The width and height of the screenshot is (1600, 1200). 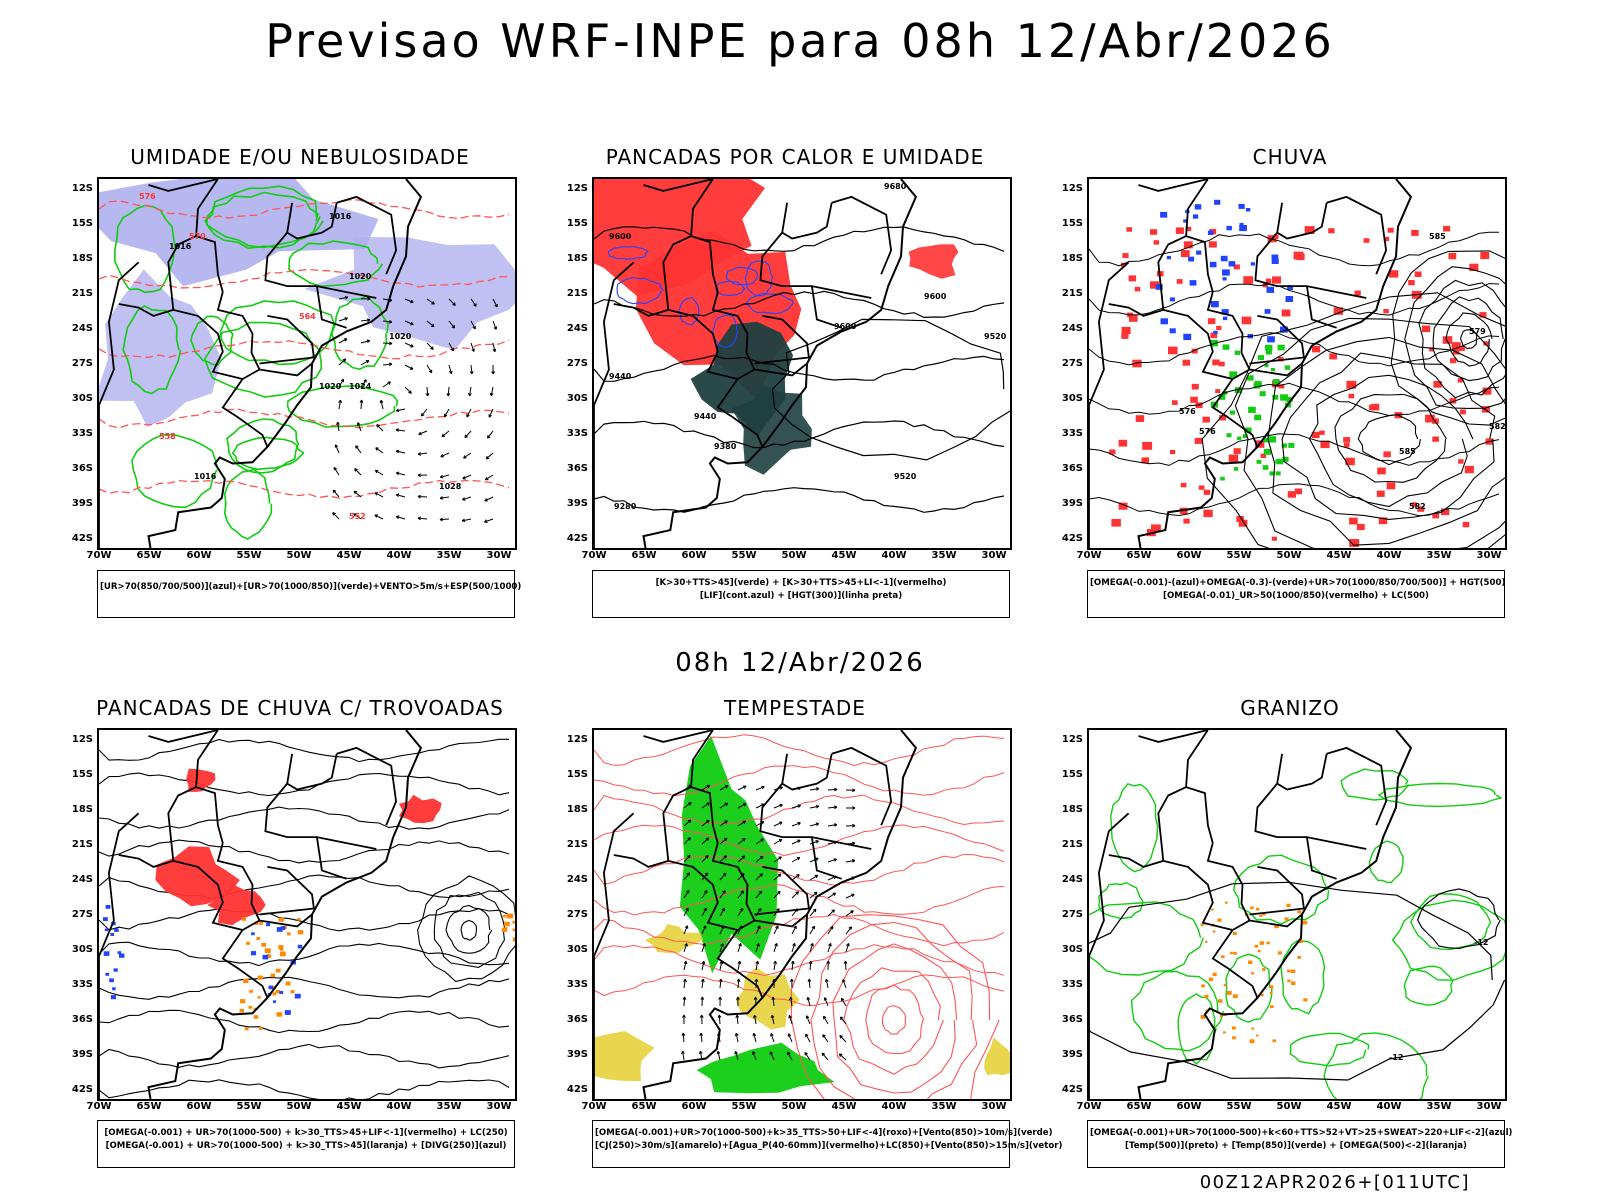 I want to click on contour-value-label: 1020, so click(x=400, y=336).